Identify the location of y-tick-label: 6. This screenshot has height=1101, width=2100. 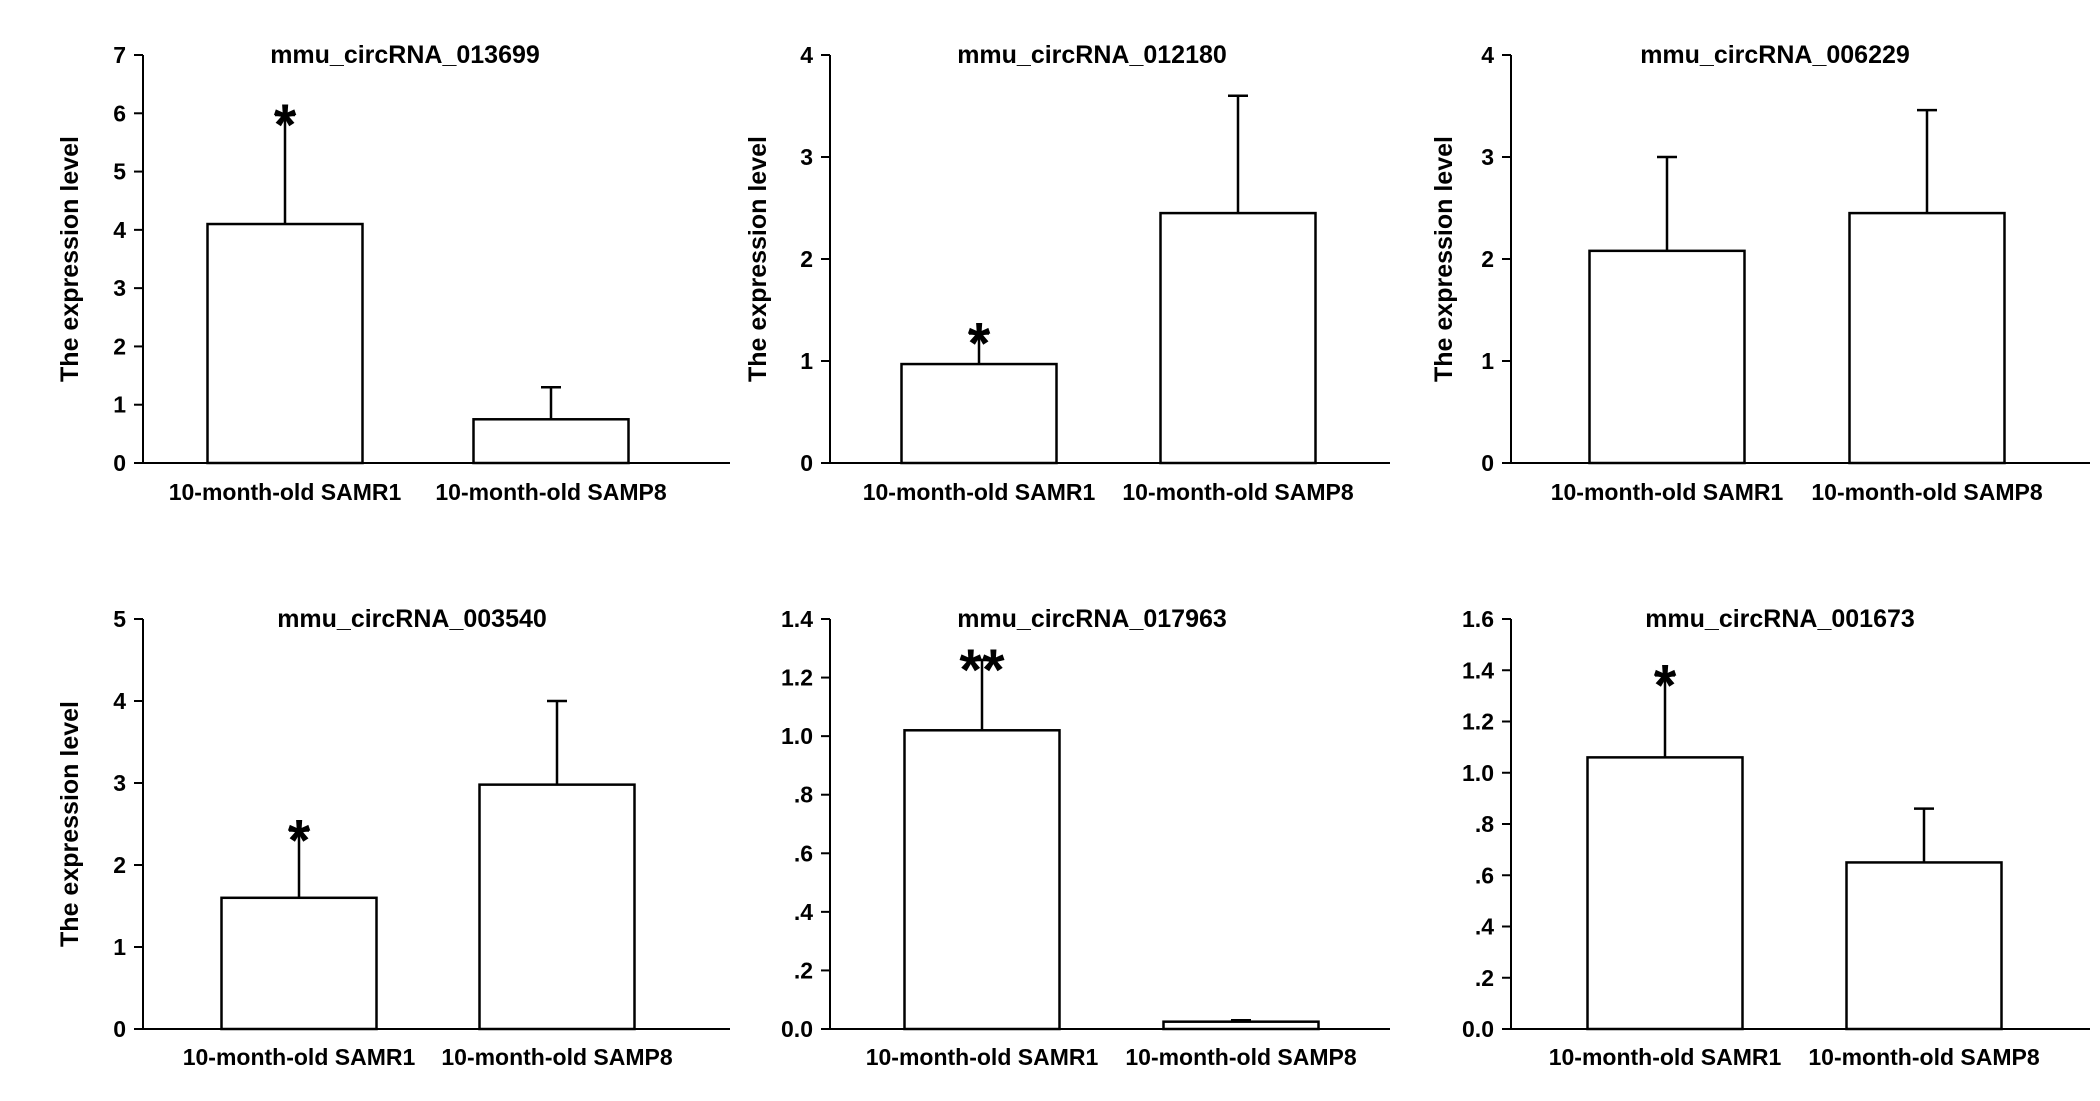
(119, 113).